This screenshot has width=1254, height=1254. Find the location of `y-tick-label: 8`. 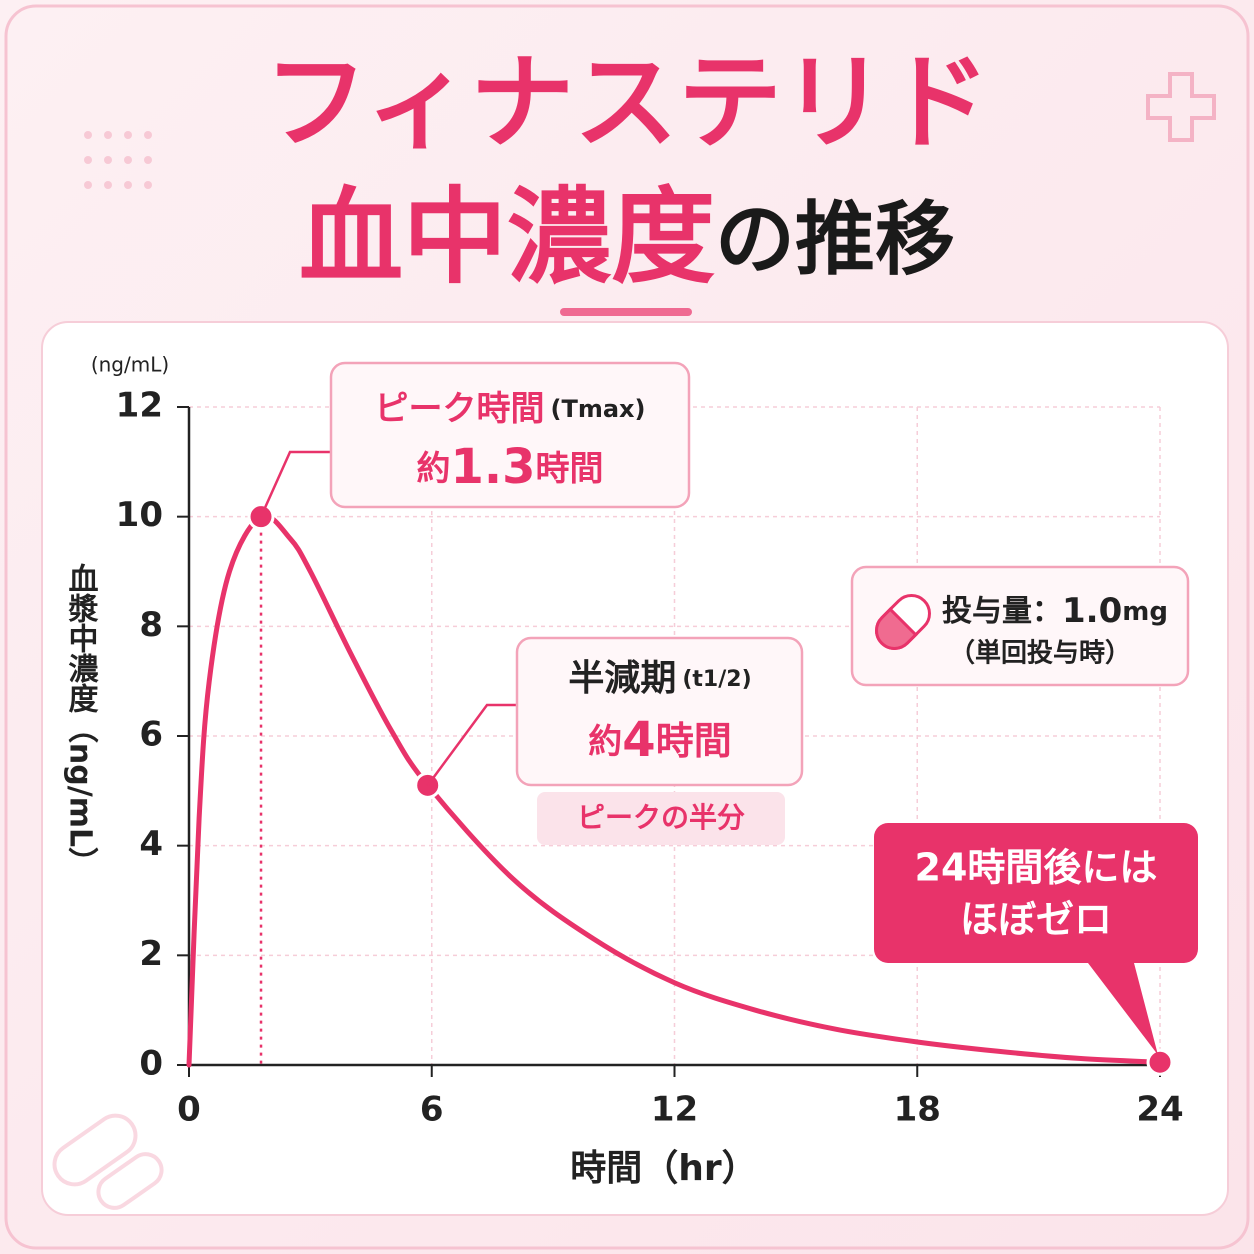

y-tick-label: 8 is located at coordinates (151, 625).